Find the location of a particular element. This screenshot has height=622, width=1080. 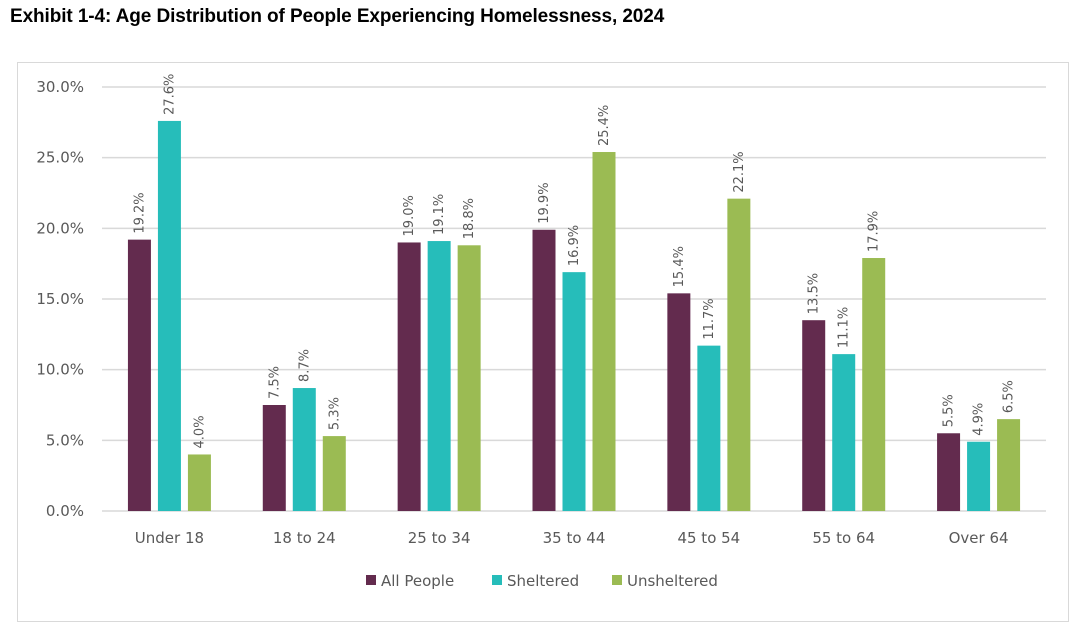

data-label: 7.5% is located at coordinates (274, 382).